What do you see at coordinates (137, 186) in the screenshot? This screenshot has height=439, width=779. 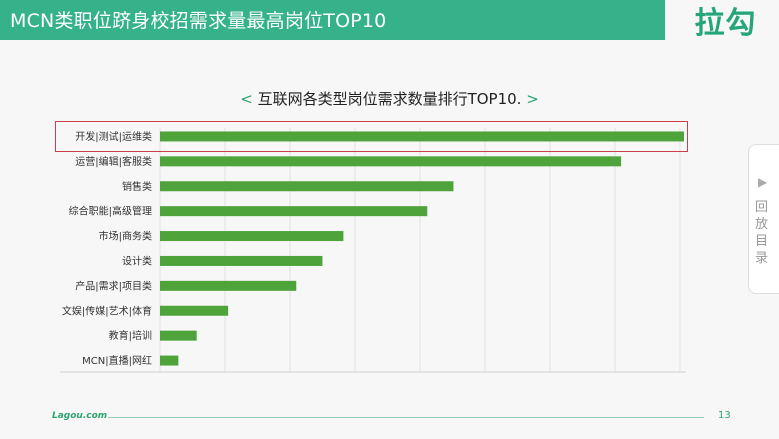 I see `category-label: 销售类` at bounding box center [137, 186].